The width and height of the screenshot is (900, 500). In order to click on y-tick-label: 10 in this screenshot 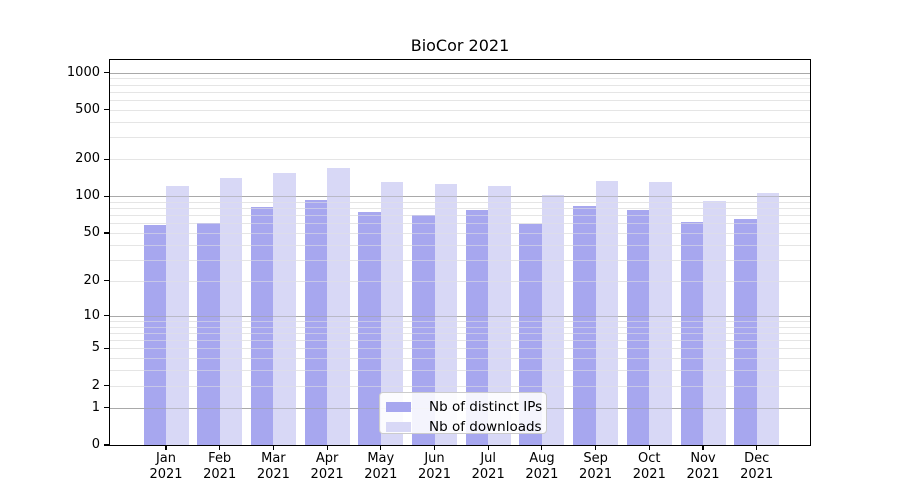, I will do `click(91, 315)`.